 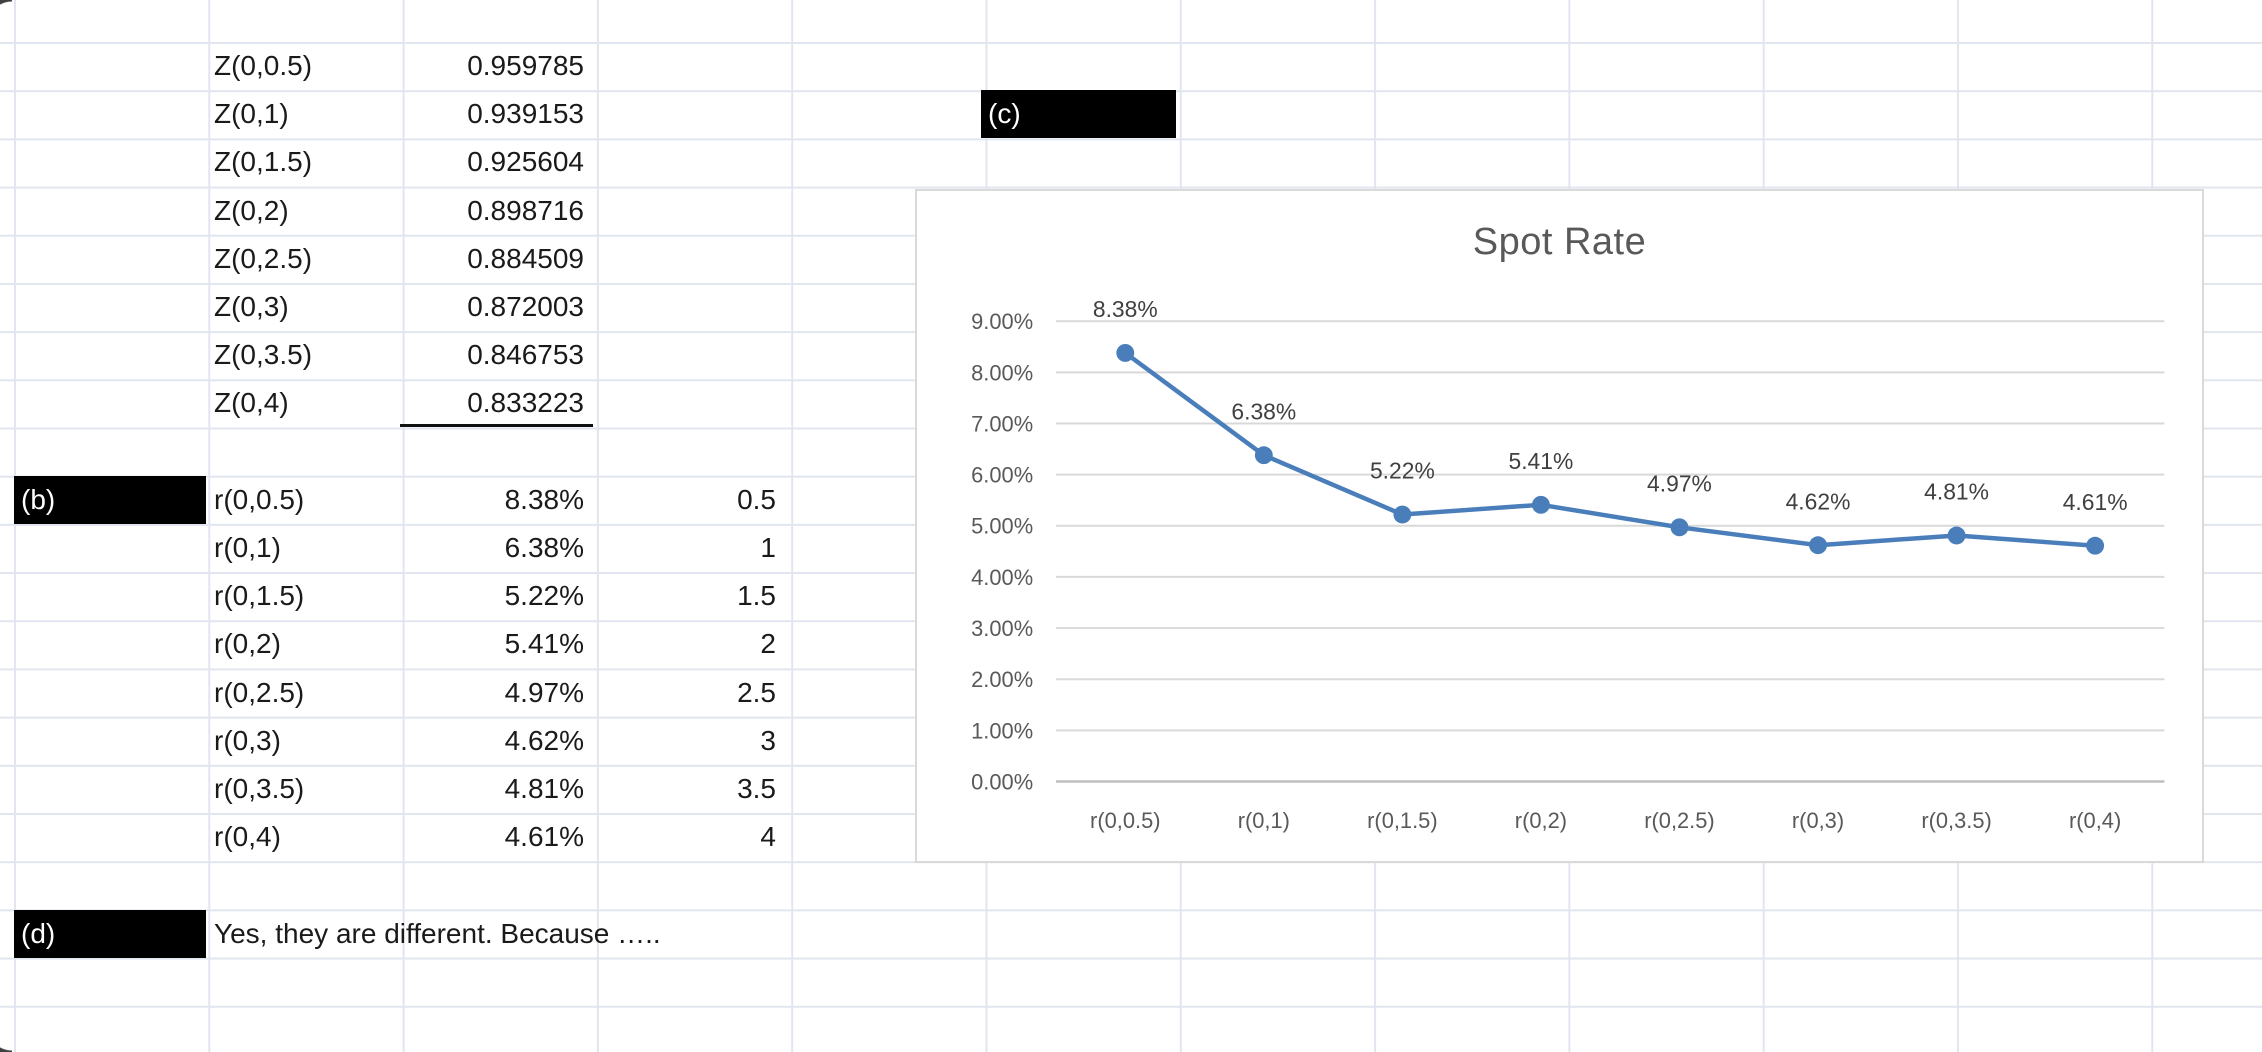 I want to click on x-tick-label: r(0,2.5), so click(x=1679, y=820).